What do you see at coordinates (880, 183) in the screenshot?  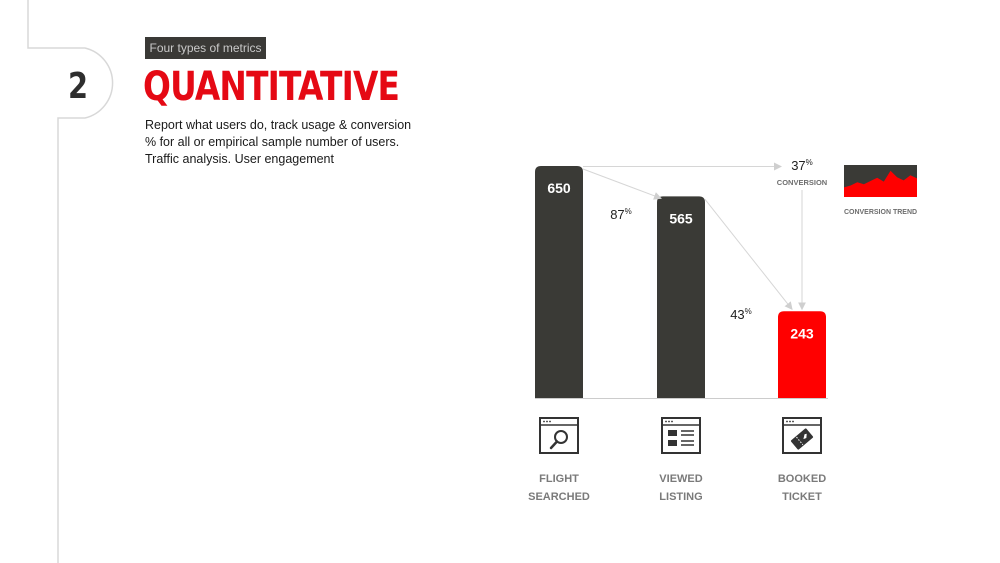 I see `trend-area` at bounding box center [880, 183].